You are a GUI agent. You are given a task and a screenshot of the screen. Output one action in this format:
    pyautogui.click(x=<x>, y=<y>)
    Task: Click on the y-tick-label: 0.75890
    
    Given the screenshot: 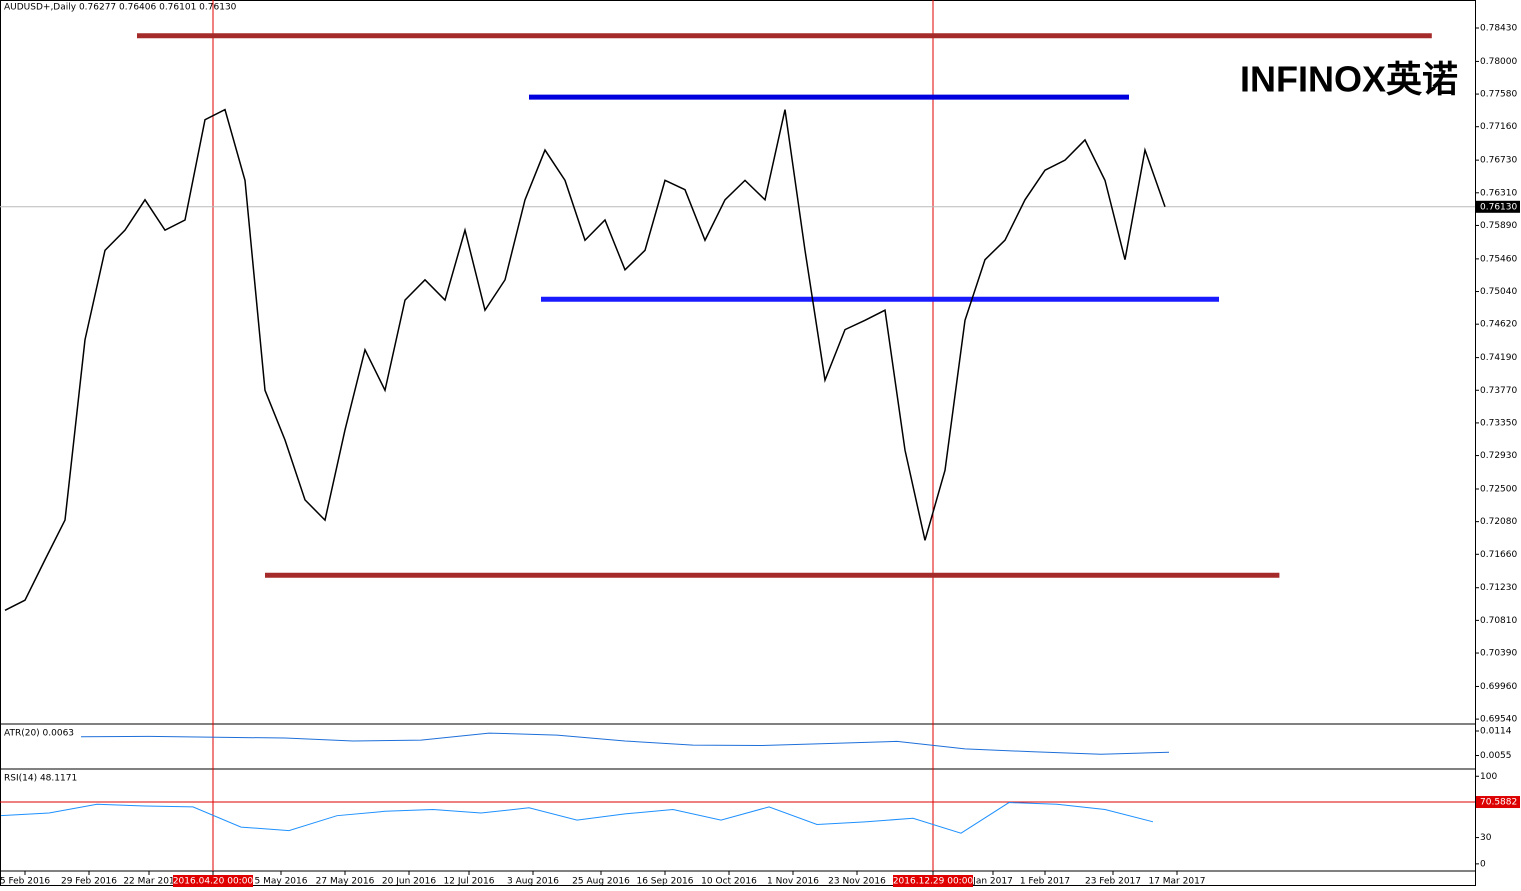 What is the action you would take?
    pyautogui.click(x=1498, y=226)
    